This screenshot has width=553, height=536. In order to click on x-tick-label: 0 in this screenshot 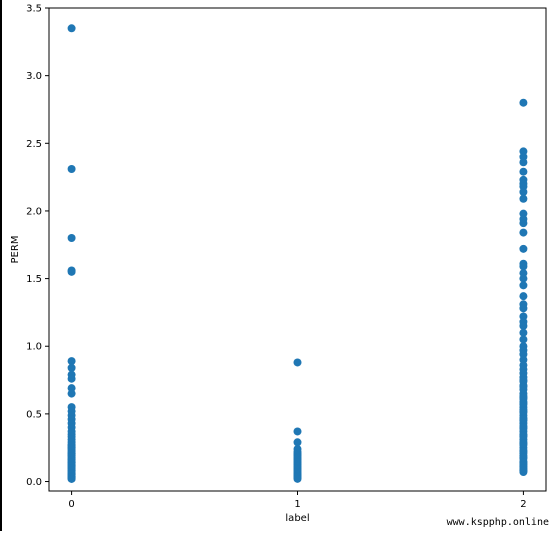, I will do `click(71, 504)`.